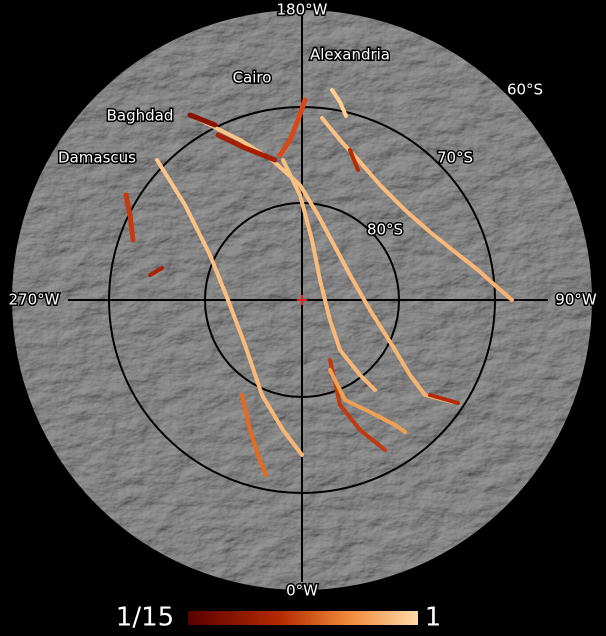  Describe the element at coordinates (34, 300) in the screenshot. I see `meridian-label: 270°W` at that location.